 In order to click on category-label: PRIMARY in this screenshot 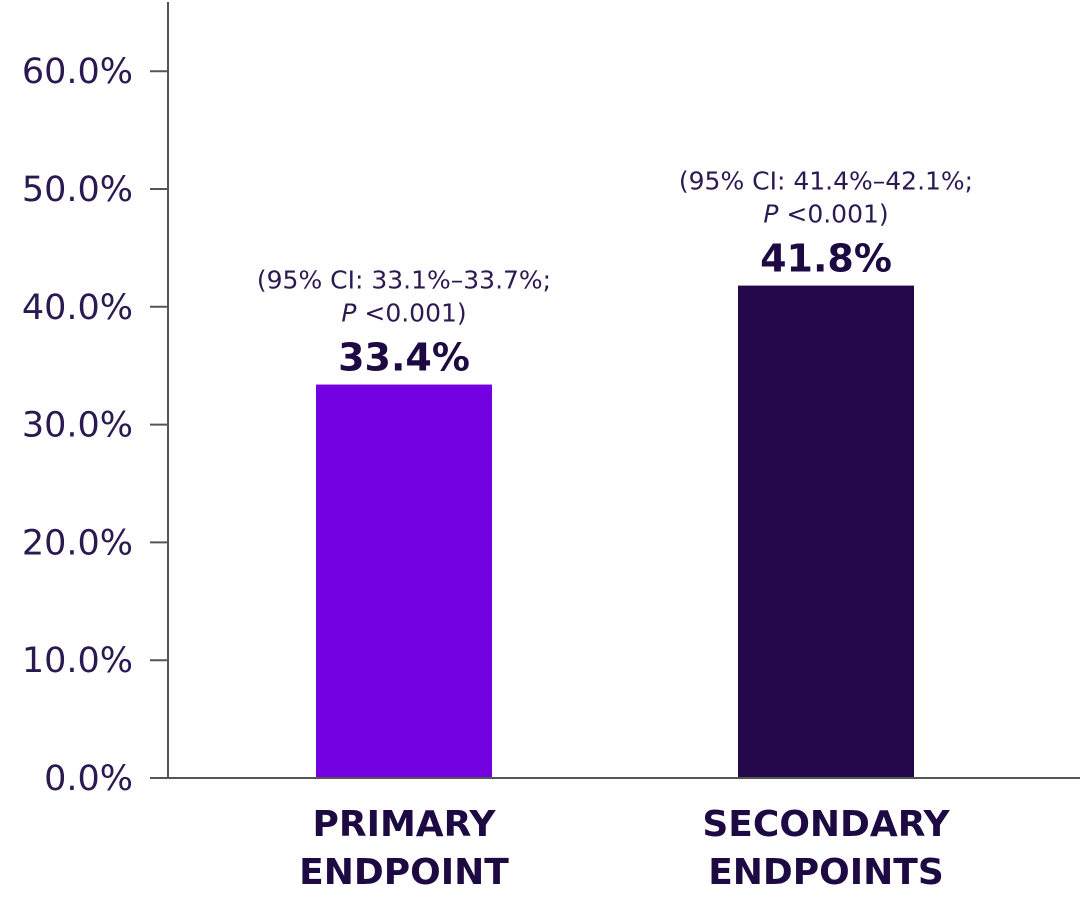, I will do `click(404, 824)`.